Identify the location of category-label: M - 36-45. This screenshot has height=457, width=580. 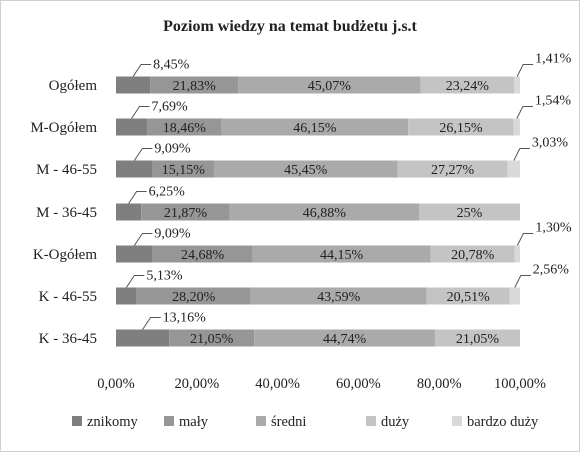
(66, 213).